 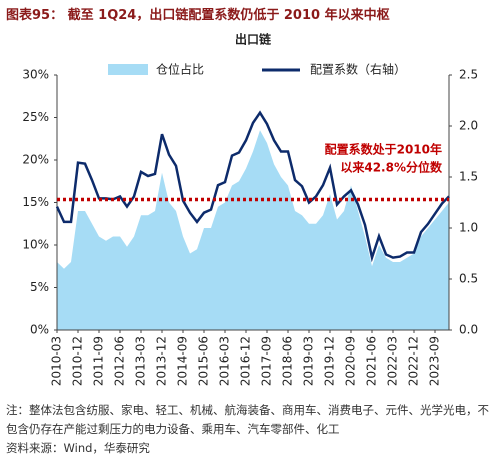 What do you see at coordinates (120, 361) in the screenshot?
I see `x-tick-label: 2012-06` at bounding box center [120, 361].